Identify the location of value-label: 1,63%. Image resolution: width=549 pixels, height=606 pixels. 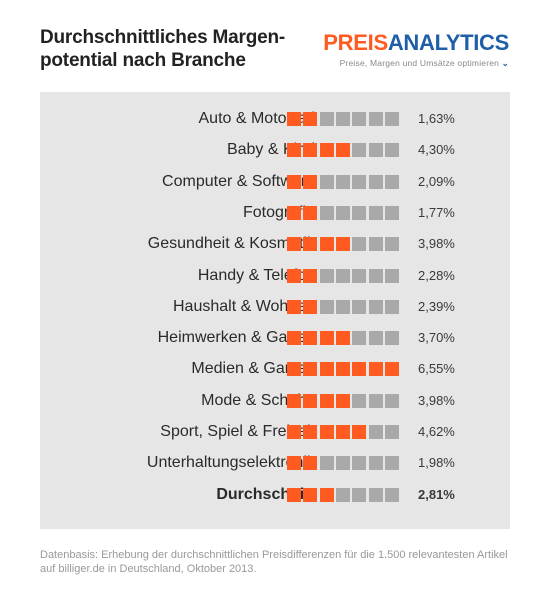
(436, 118).